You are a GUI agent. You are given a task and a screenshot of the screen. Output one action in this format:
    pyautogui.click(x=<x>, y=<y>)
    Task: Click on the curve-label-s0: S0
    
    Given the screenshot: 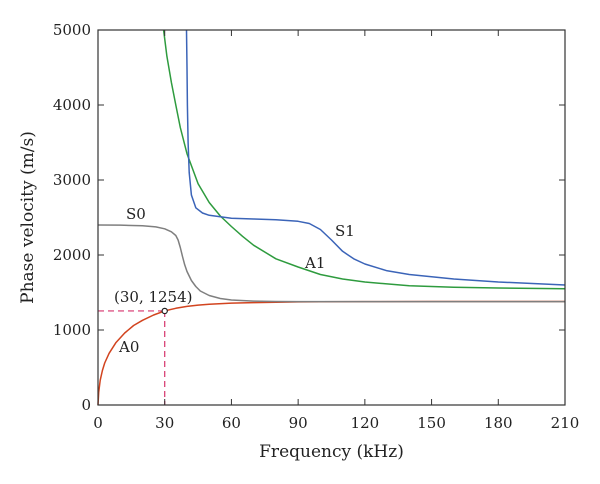 What is the action you would take?
    pyautogui.click(x=136, y=214)
    